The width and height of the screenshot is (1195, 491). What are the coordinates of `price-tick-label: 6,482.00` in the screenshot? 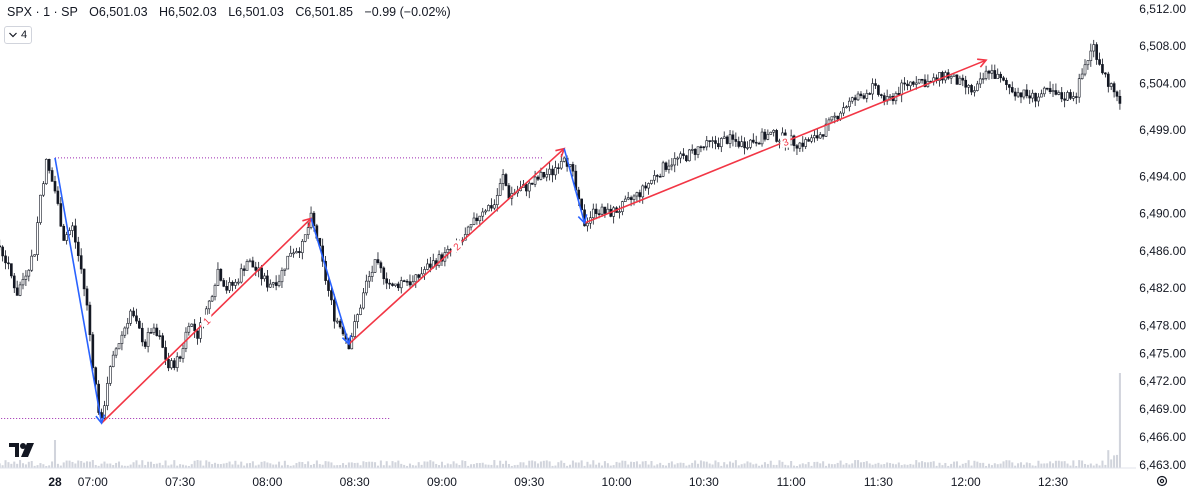 It's located at (1162, 288).